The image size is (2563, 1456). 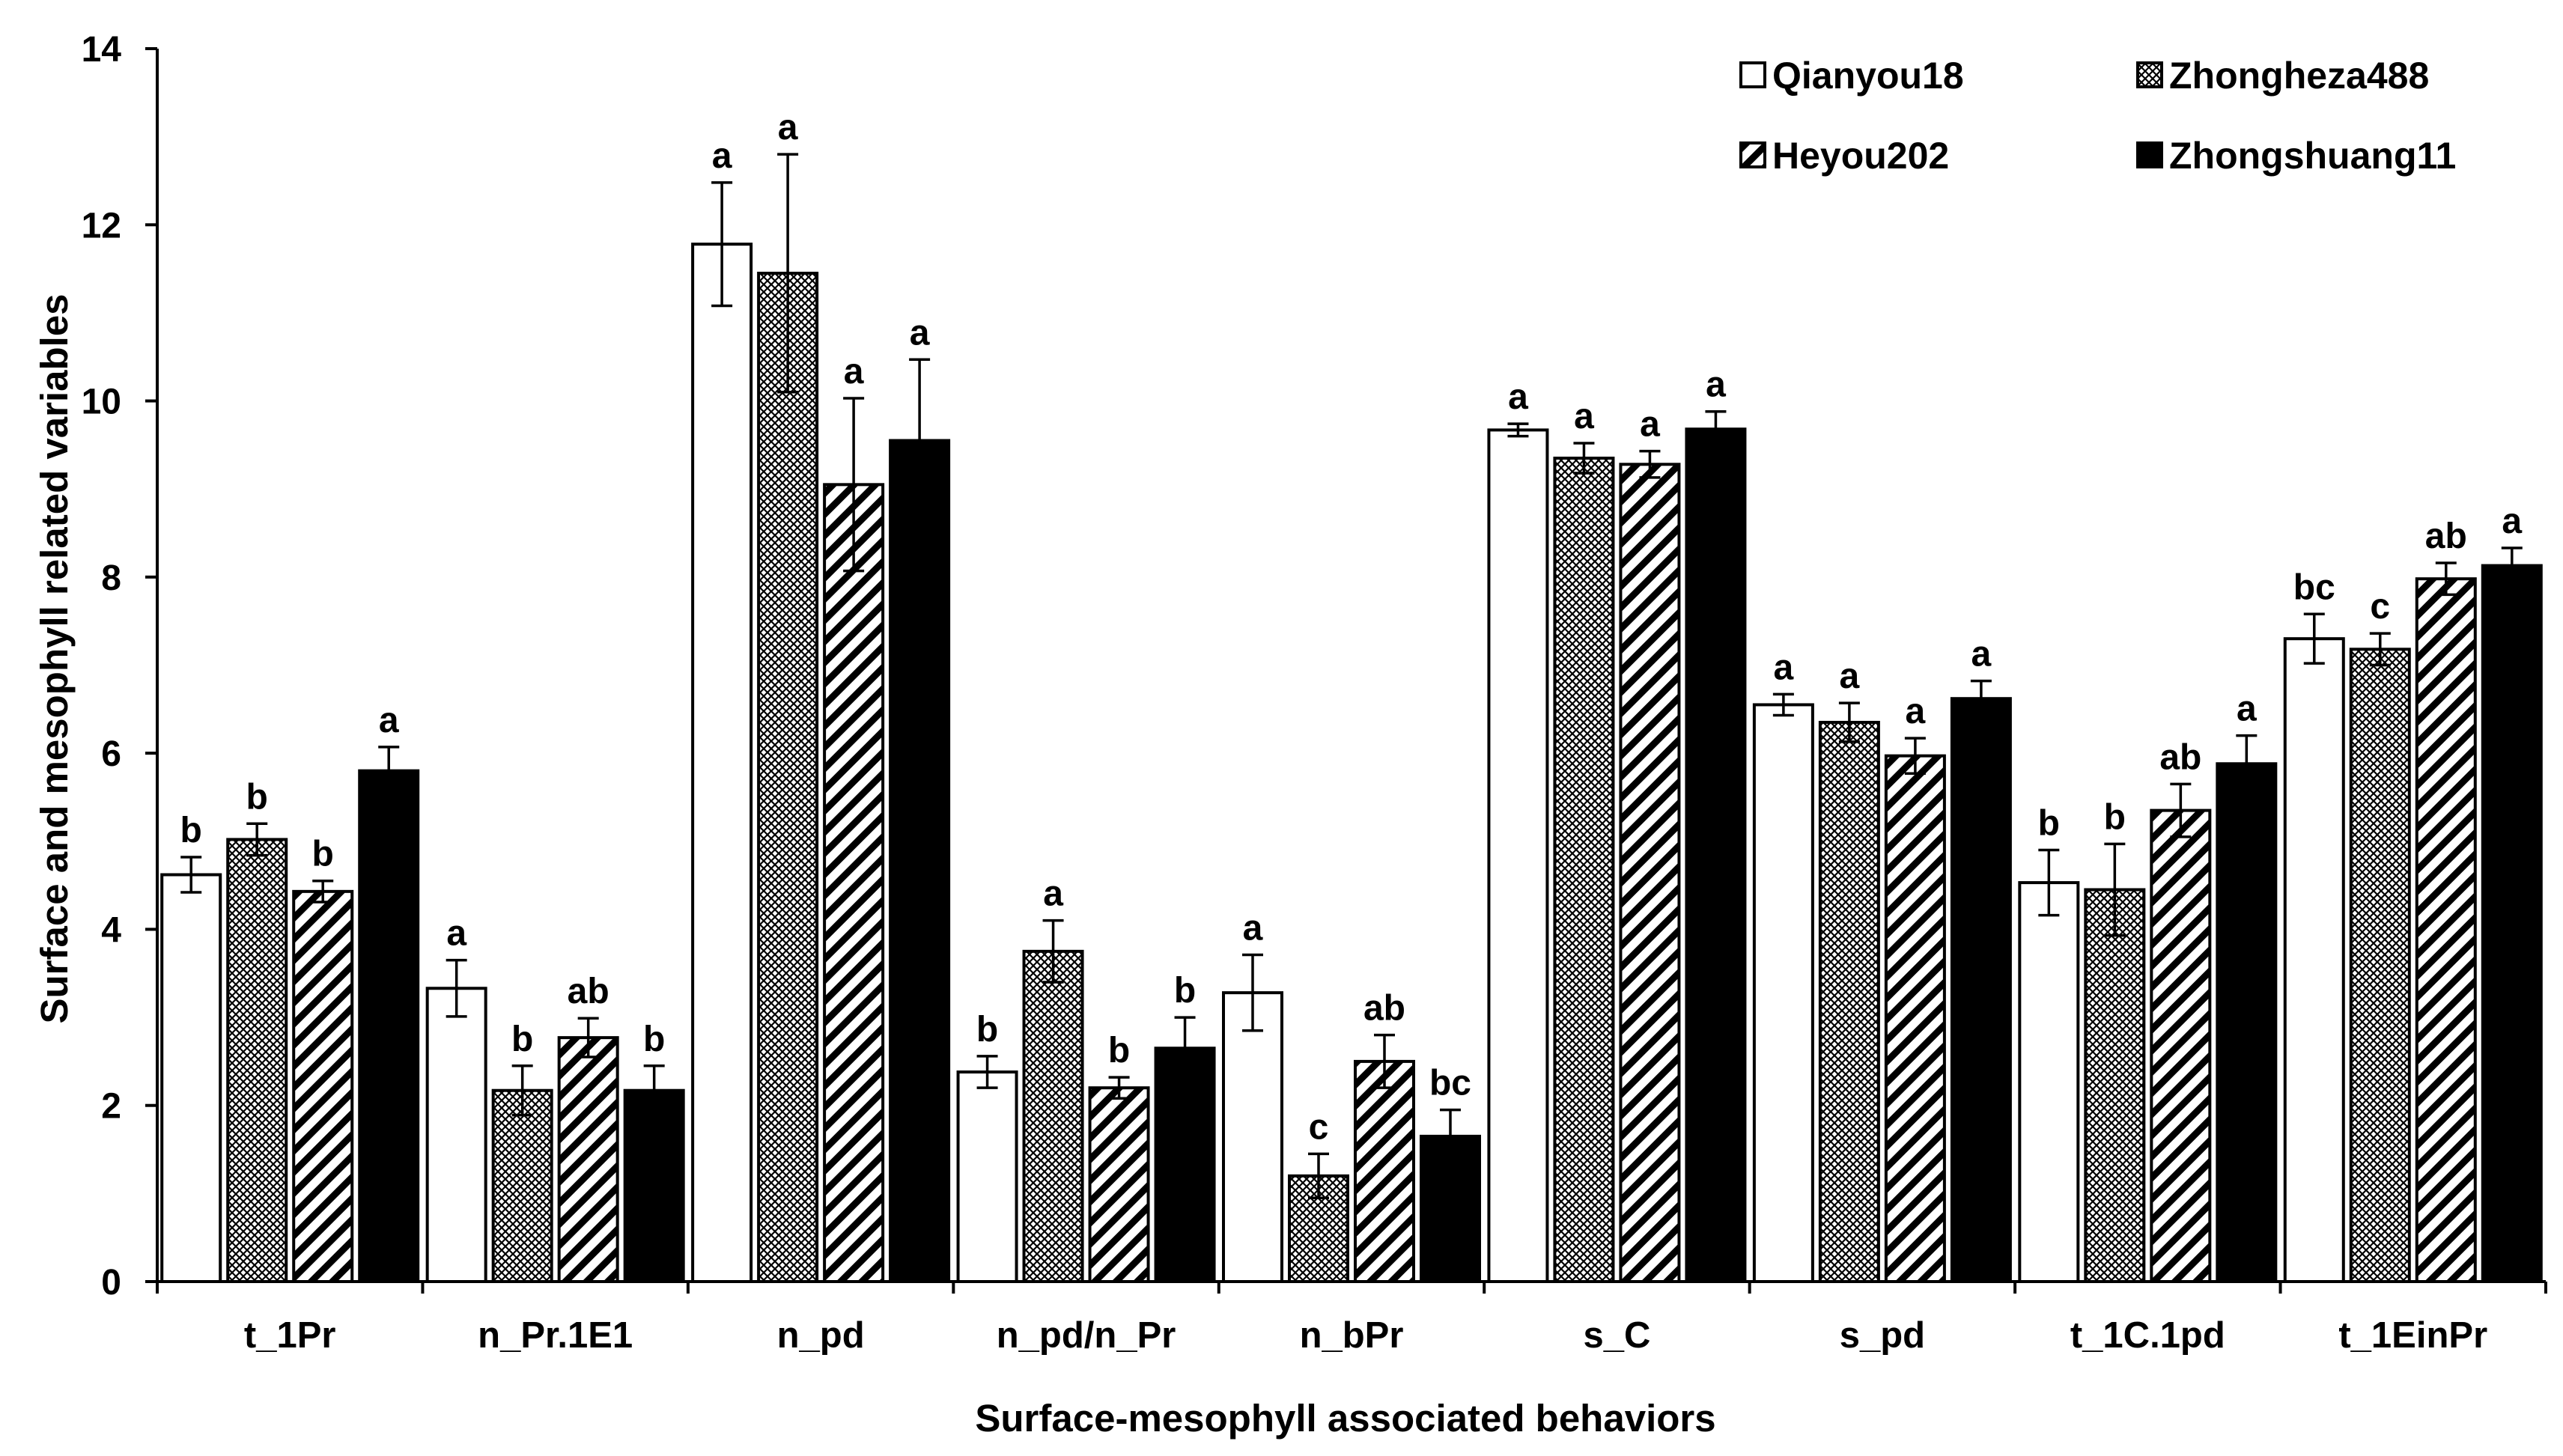 I want to click on y-tick-label: 14, so click(x=102, y=50).